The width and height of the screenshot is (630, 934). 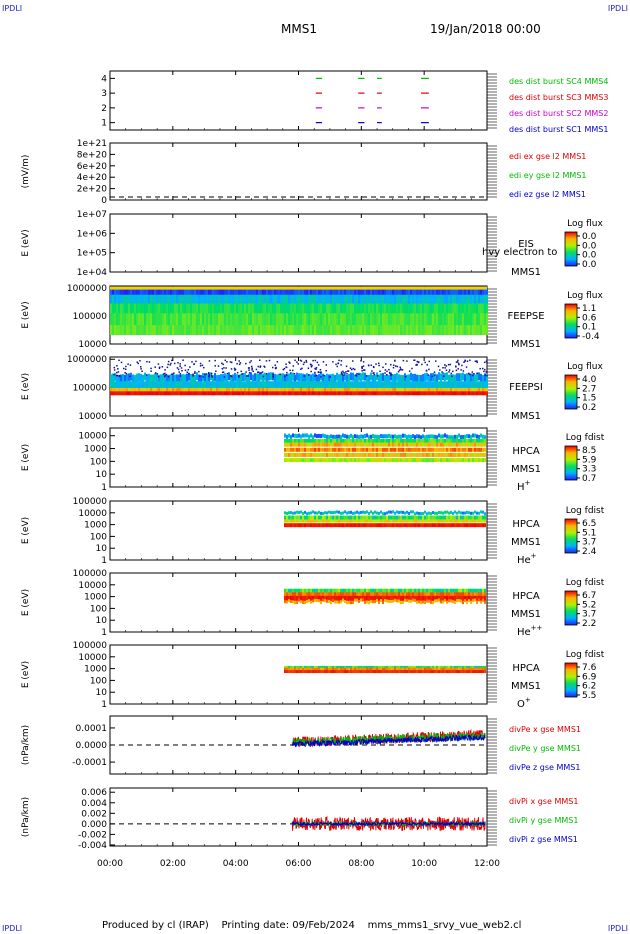 What do you see at coordinates (526, 614) in the screenshot?
I see `spacecraft-label: MMS1` at bounding box center [526, 614].